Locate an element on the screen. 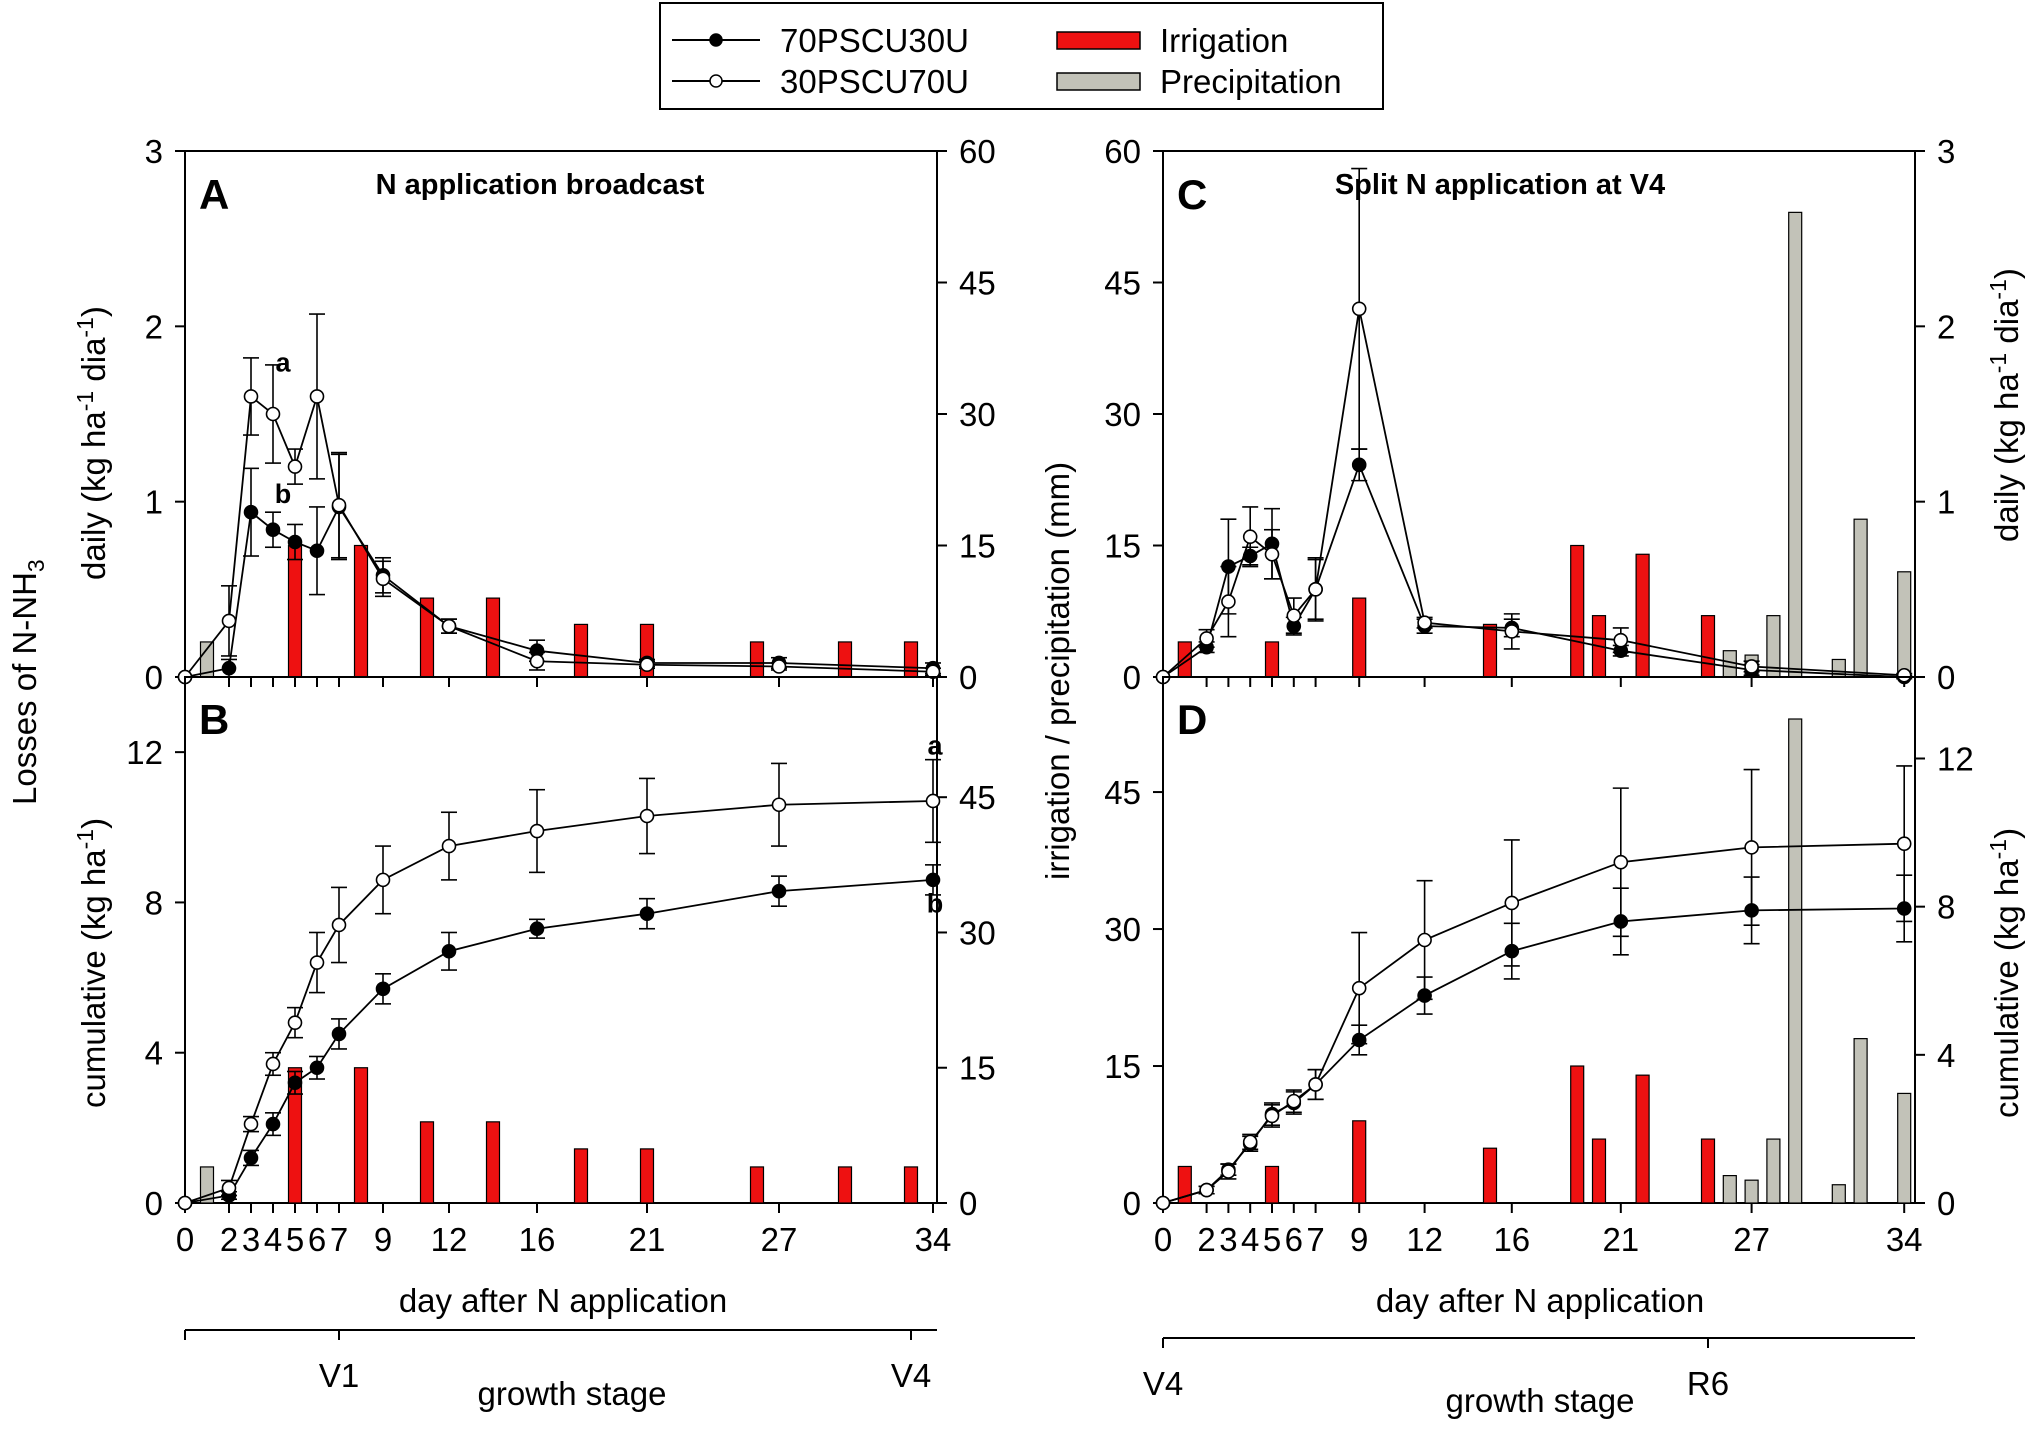  x-tick-label: 2 is located at coordinates (1206, 1239).